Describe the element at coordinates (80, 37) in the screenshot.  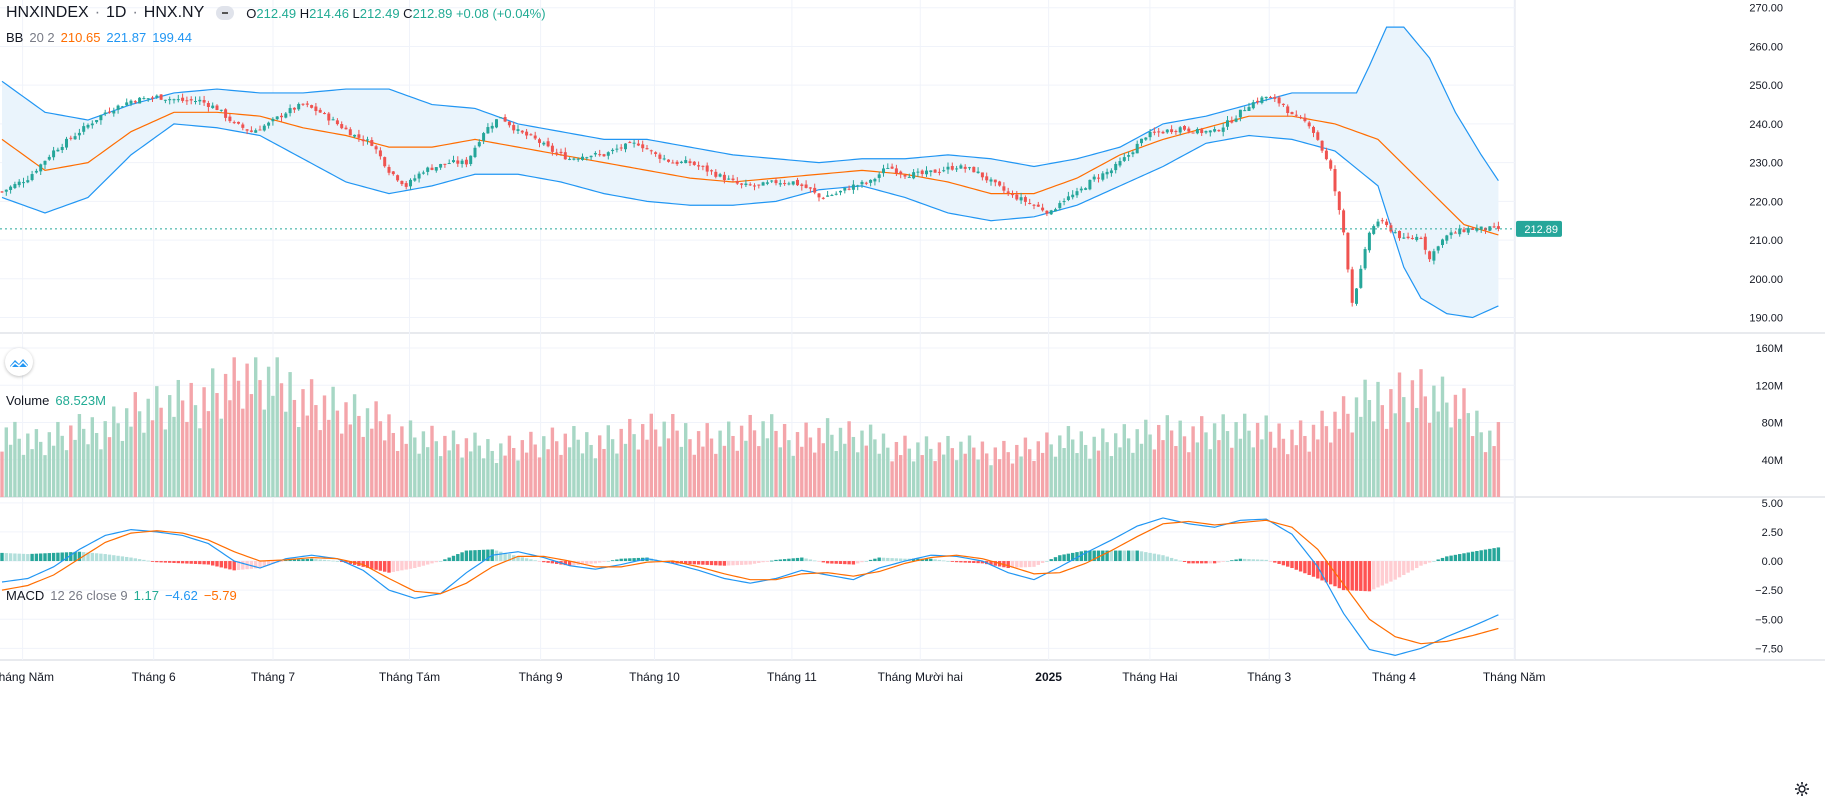
I see `bb-basis-value: 210.65` at that location.